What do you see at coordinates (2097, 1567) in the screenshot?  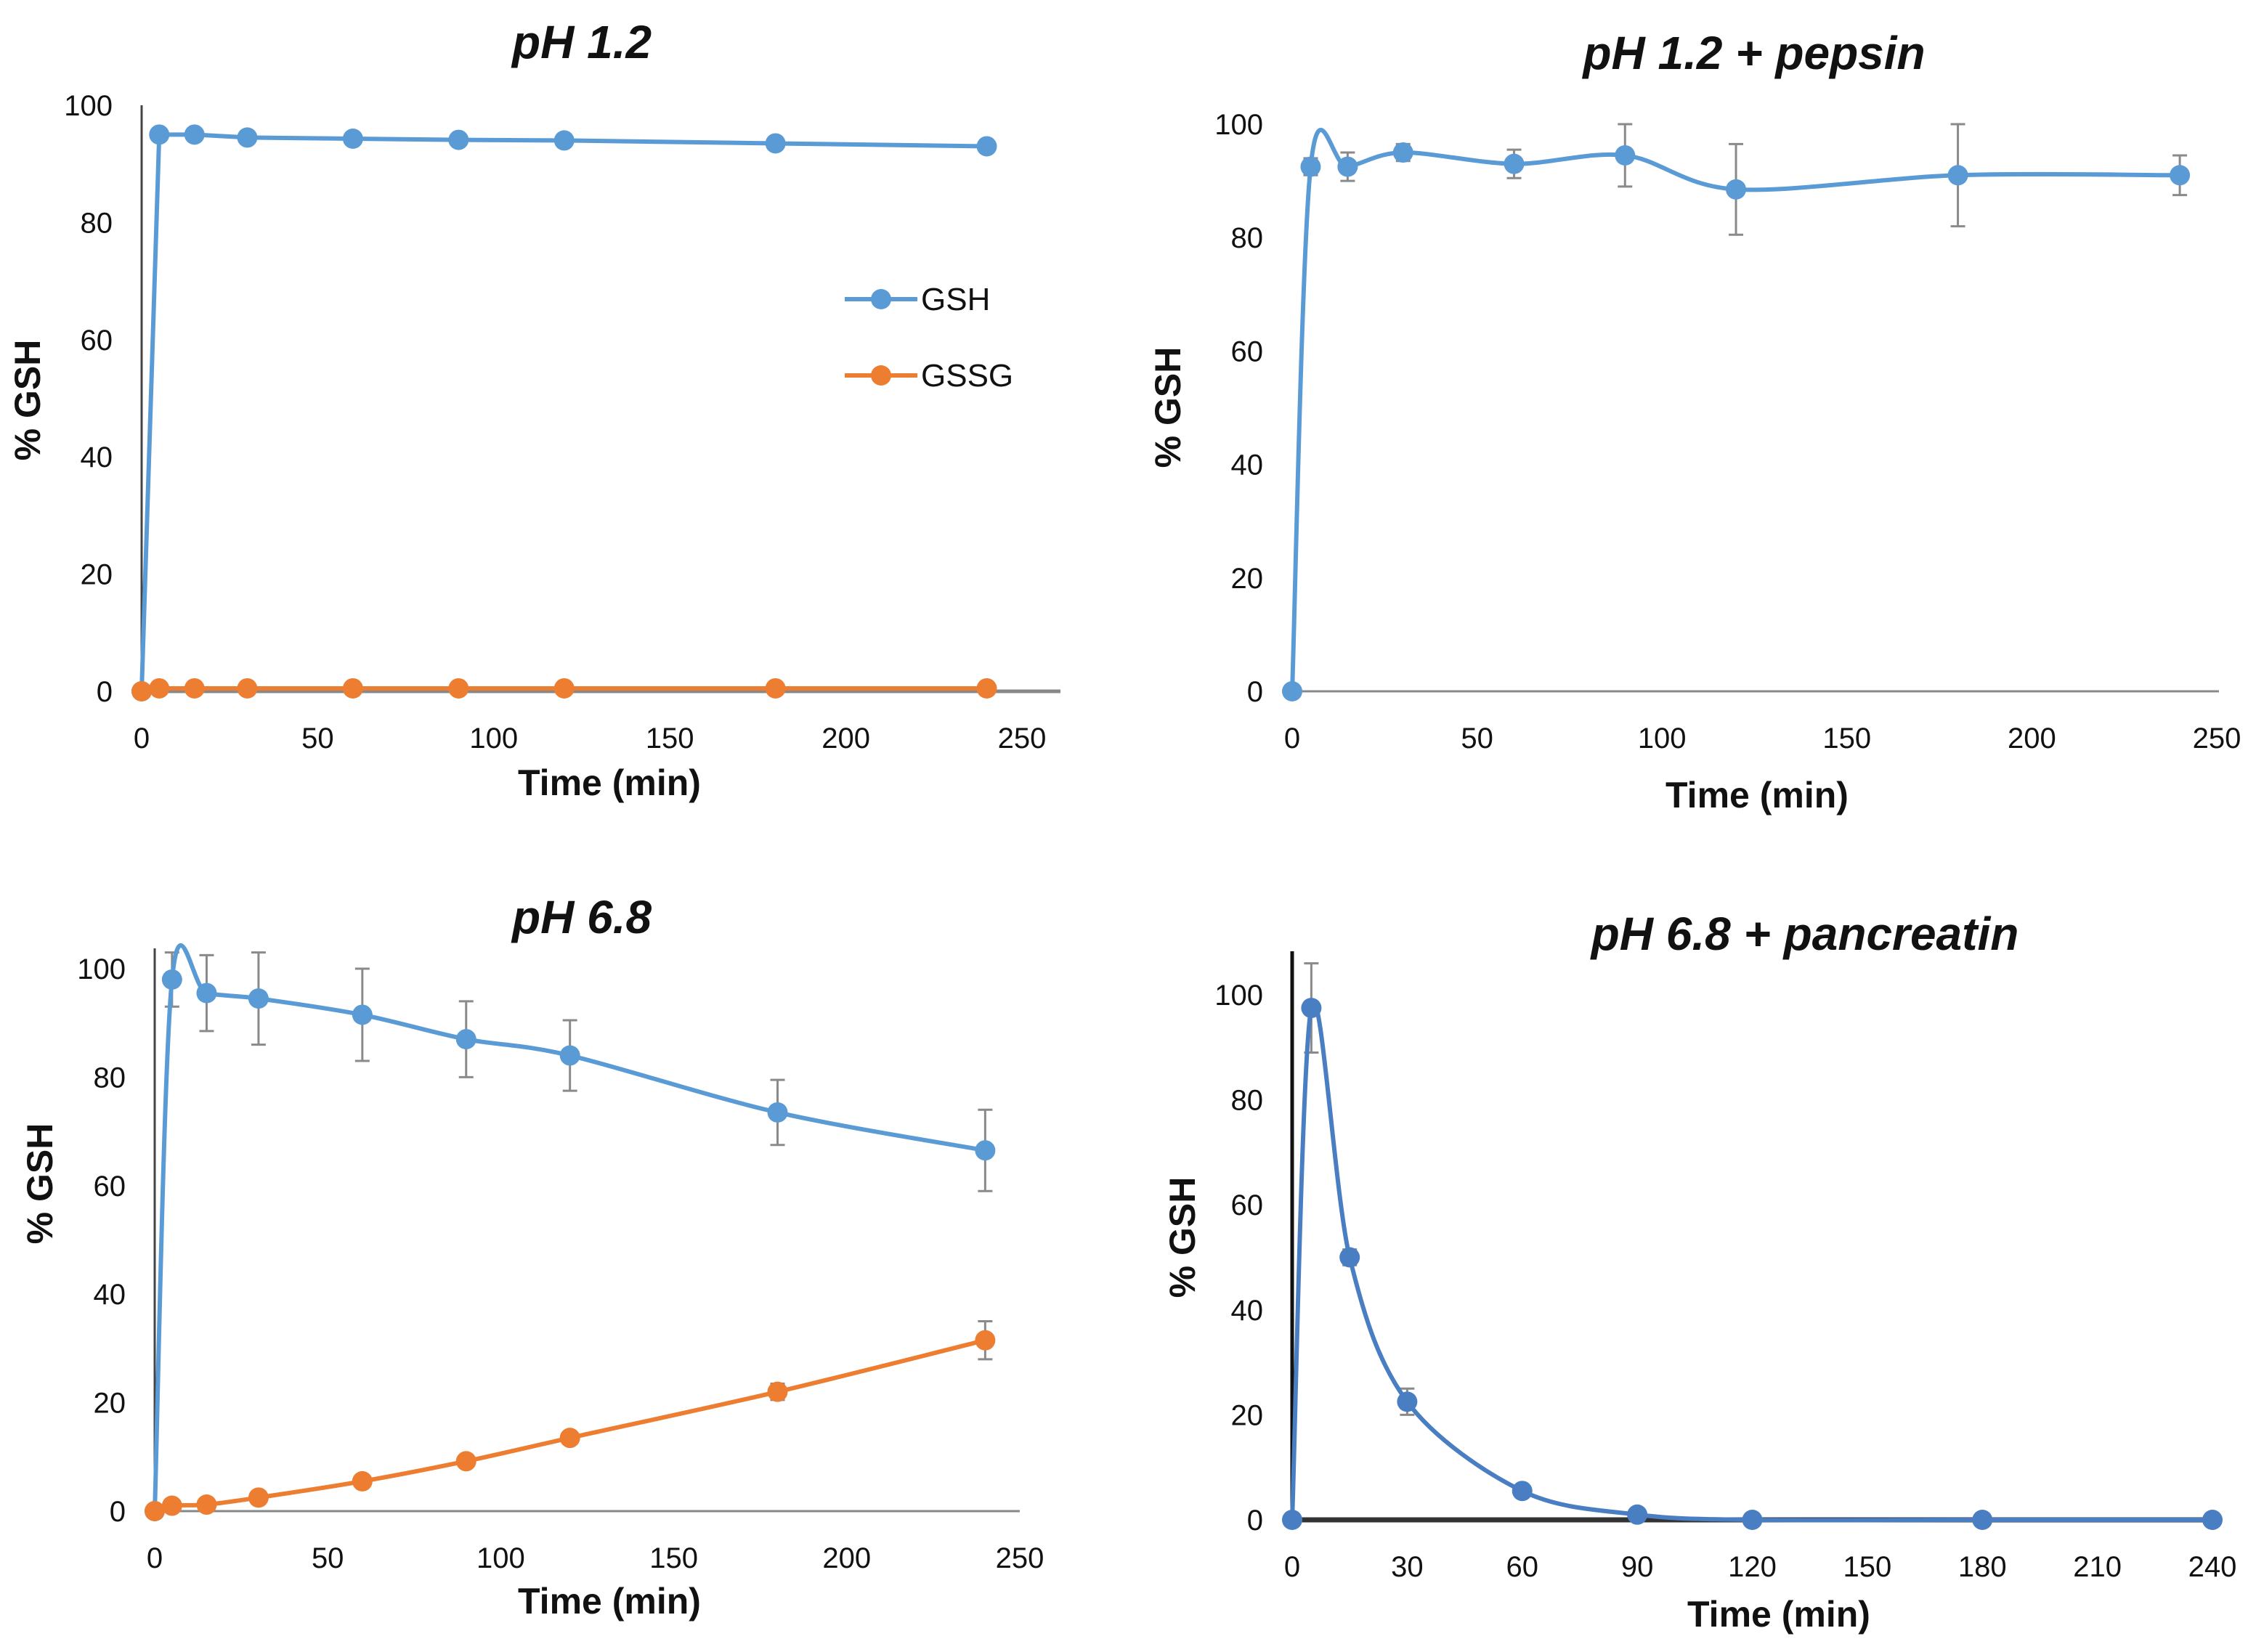 I see `x-tick-label: 210` at bounding box center [2097, 1567].